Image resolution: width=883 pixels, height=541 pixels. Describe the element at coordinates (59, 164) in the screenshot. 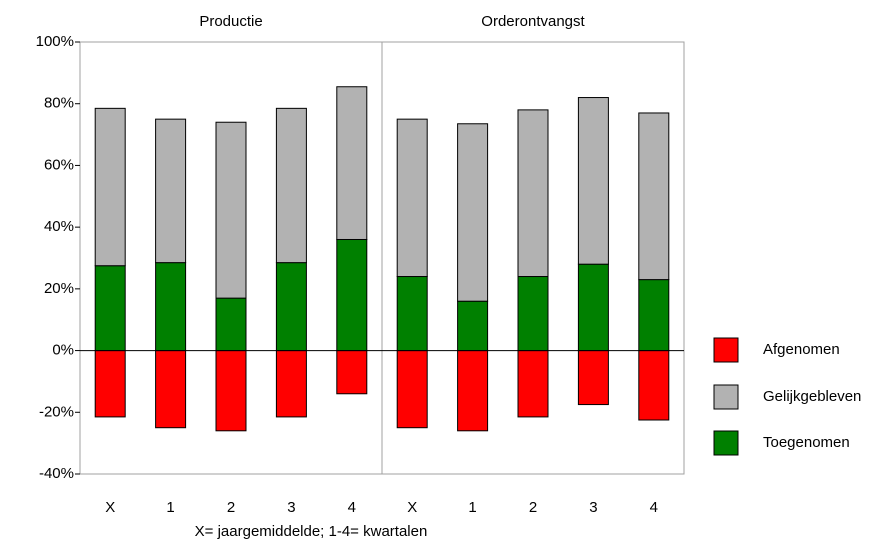

I see `y-tick-label: 60%` at that location.